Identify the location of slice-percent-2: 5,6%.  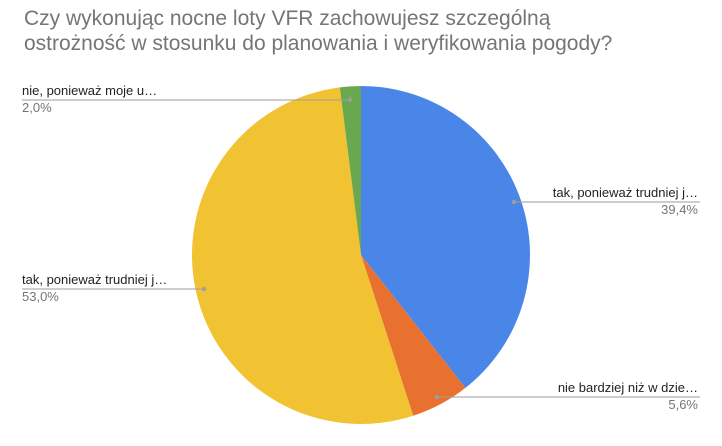
(683, 404).